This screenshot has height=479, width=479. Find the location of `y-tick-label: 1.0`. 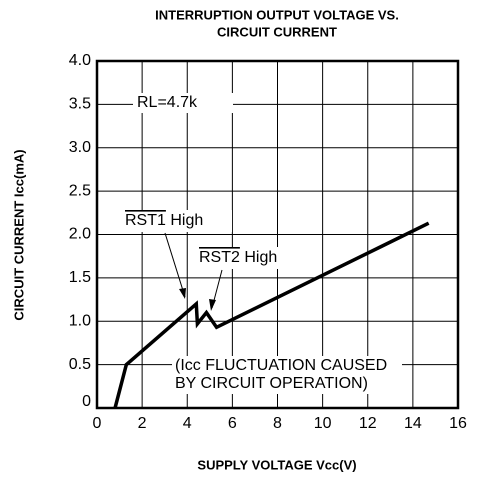

y-tick-label: 1.0 is located at coordinates (80, 320).